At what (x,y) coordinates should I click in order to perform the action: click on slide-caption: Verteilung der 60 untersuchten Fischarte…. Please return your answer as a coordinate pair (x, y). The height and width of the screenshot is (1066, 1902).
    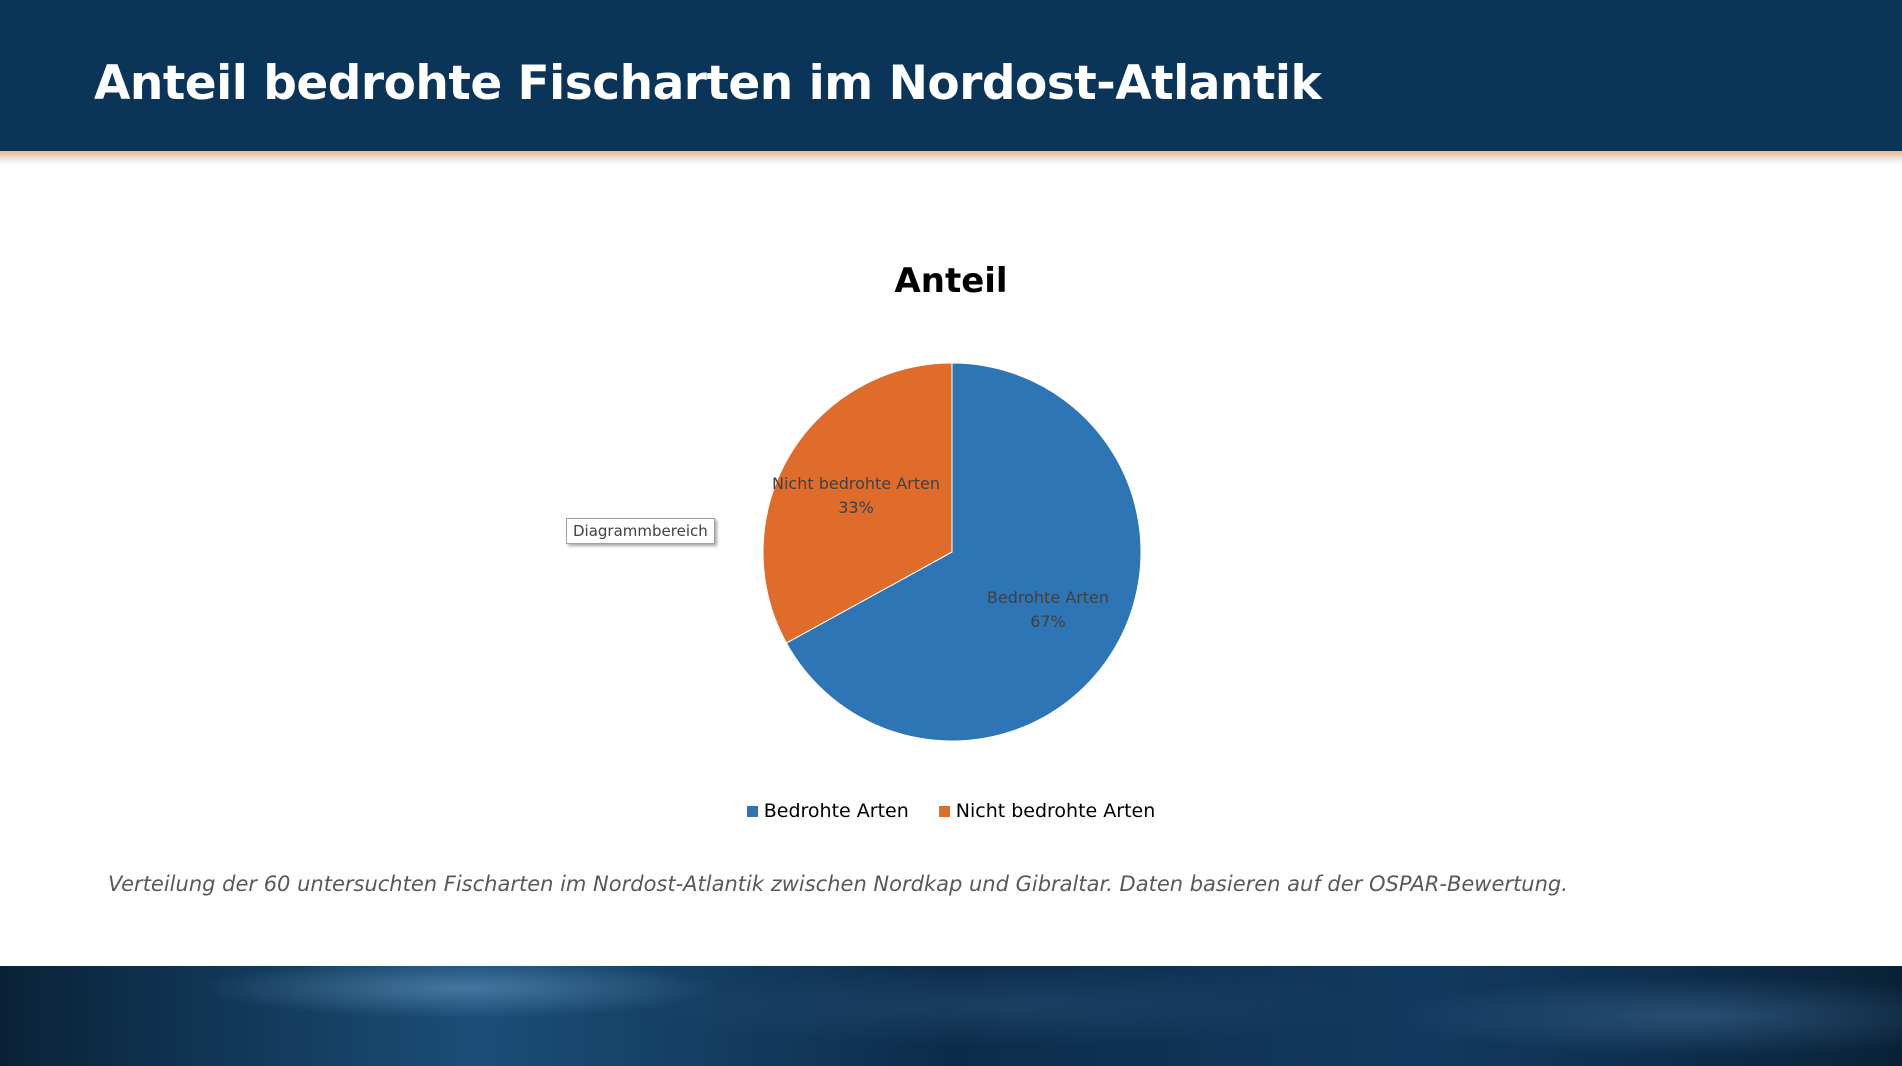
    Looking at the image, I should click on (838, 884).